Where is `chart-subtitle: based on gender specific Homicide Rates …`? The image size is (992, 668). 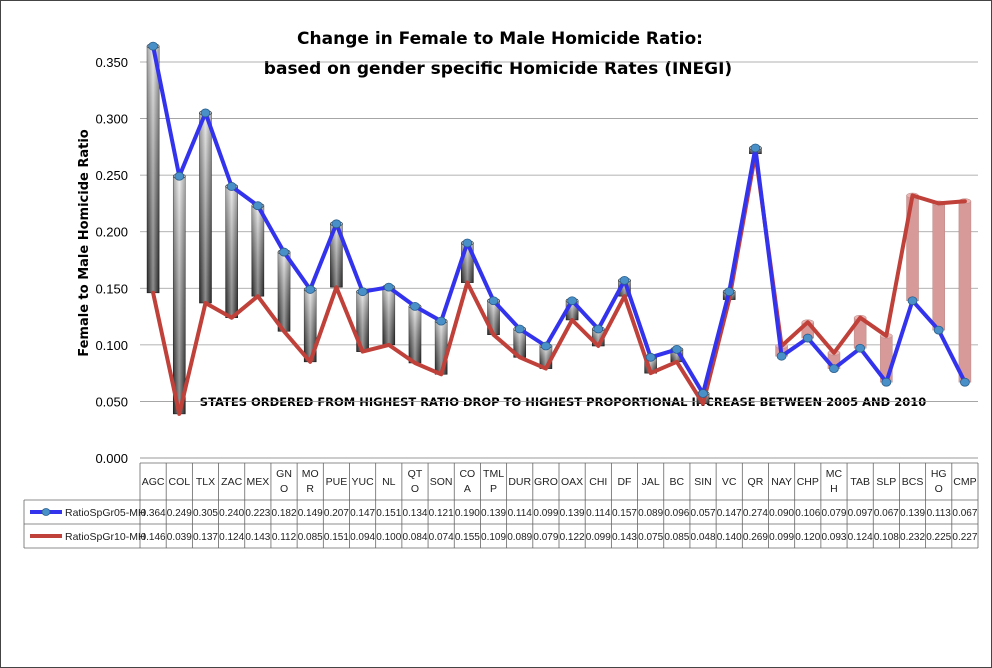
chart-subtitle: based on gender specific Homicide Rates … is located at coordinates (498, 69).